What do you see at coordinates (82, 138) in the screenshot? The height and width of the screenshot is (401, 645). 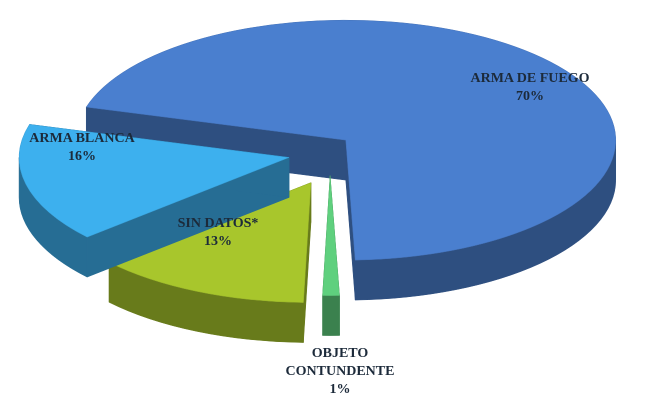 I see `category-label: ARMA BLANCA` at bounding box center [82, 138].